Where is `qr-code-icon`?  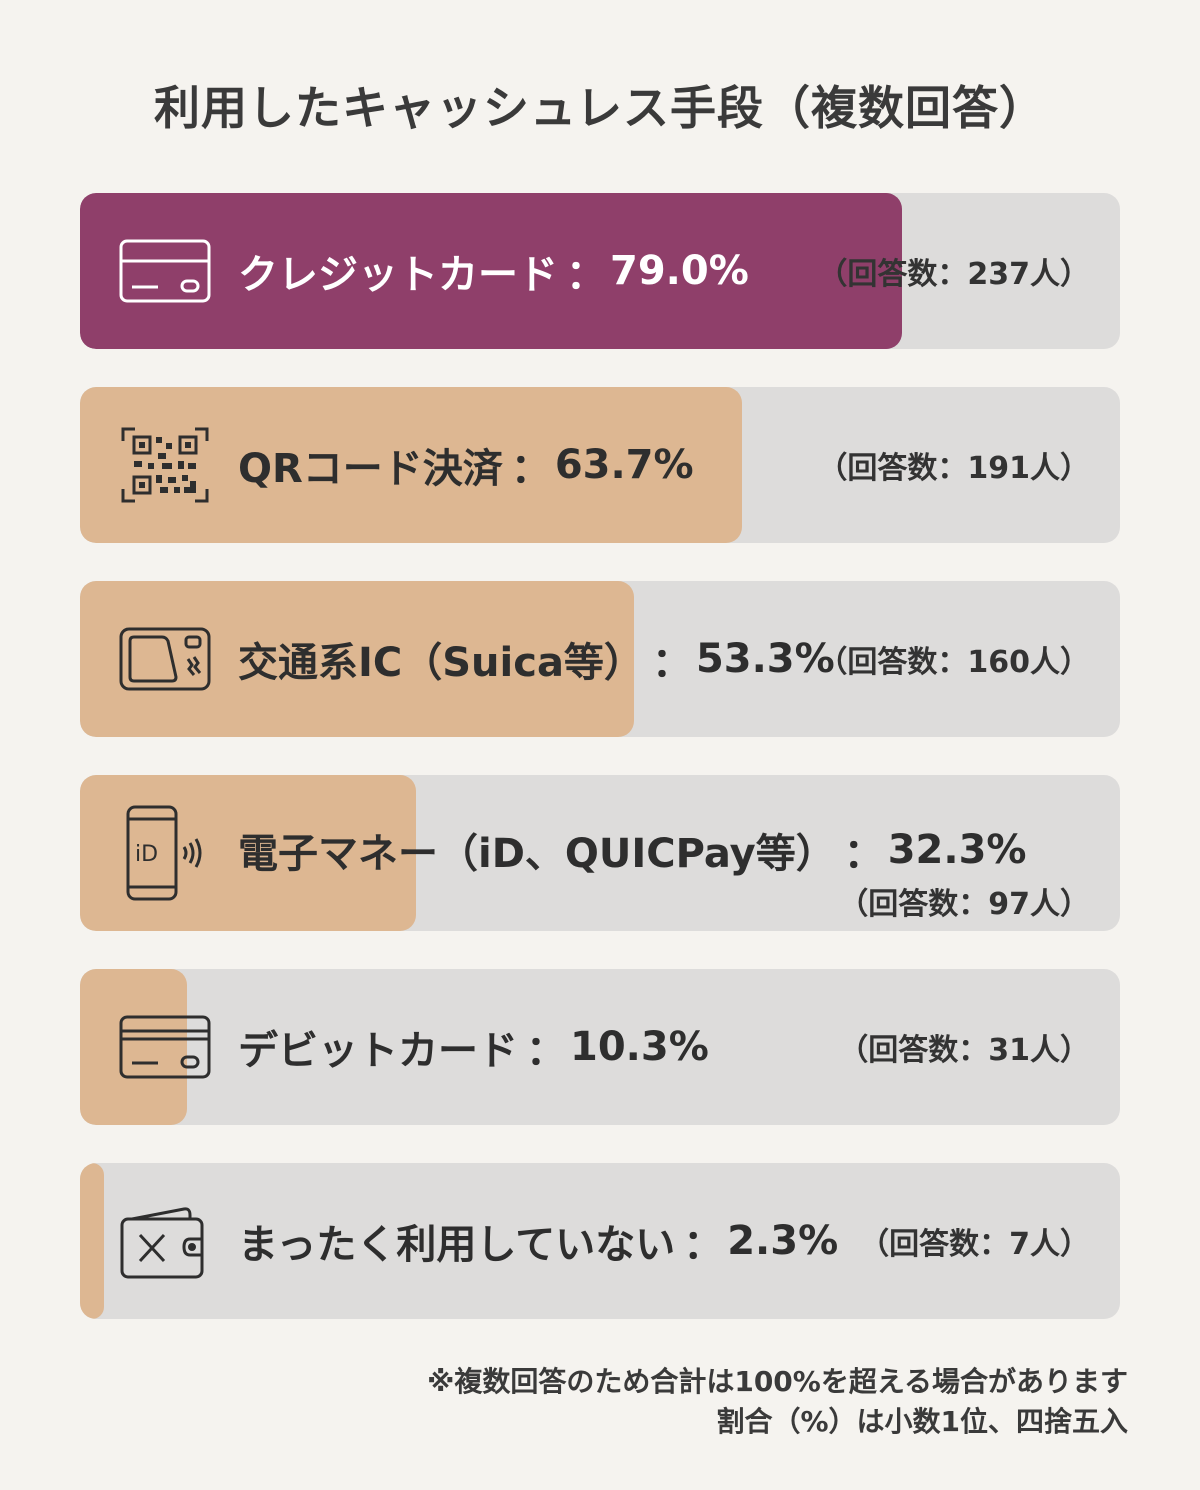 qr-code-icon is located at coordinates (165, 465).